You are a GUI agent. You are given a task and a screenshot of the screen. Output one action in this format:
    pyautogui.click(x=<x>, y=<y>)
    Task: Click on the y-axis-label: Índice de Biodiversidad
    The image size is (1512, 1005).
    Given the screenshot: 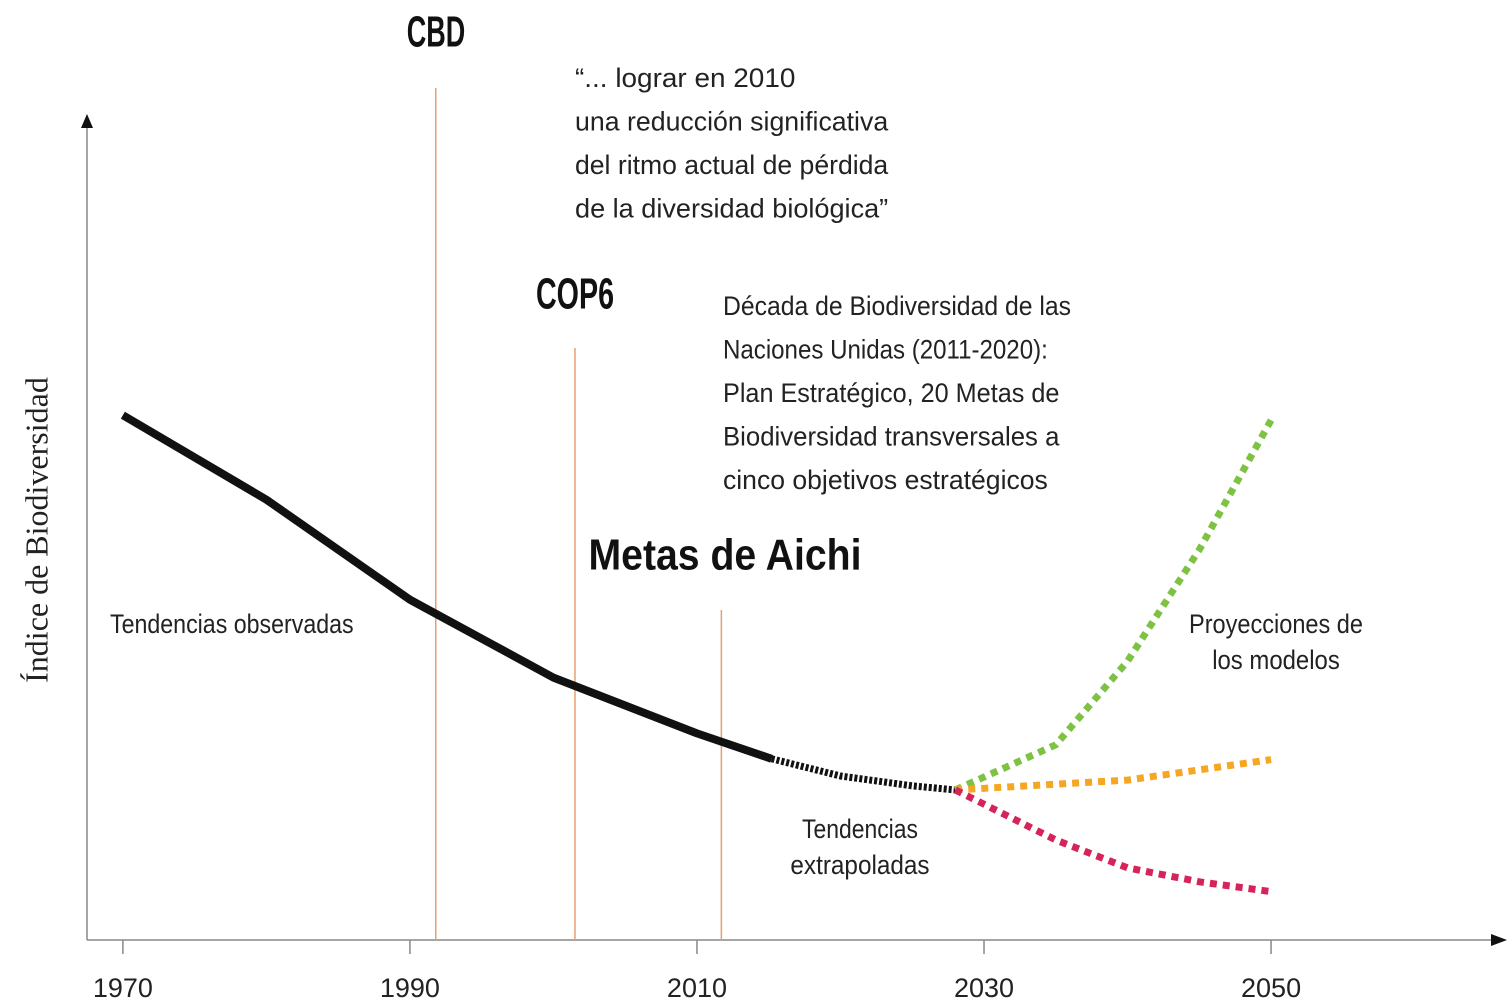 What is the action you would take?
    pyautogui.click(x=36, y=530)
    